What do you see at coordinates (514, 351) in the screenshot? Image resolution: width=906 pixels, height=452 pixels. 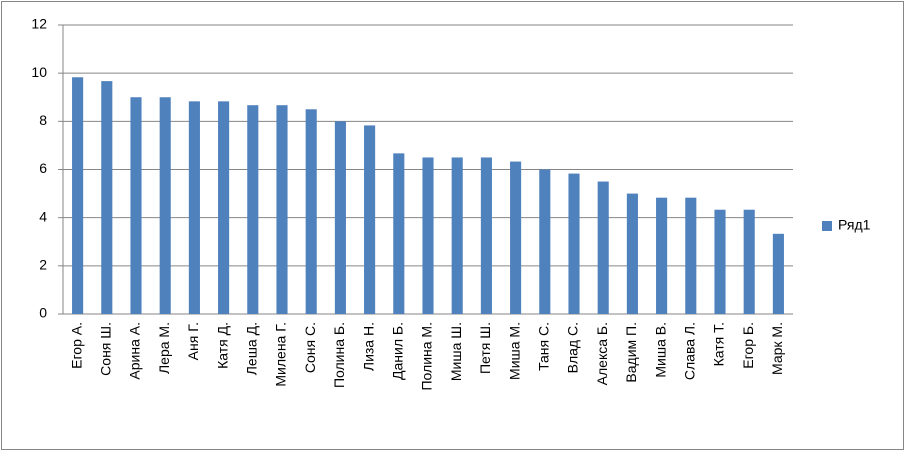 I see `x-tick-label: Миша М.` at bounding box center [514, 351].